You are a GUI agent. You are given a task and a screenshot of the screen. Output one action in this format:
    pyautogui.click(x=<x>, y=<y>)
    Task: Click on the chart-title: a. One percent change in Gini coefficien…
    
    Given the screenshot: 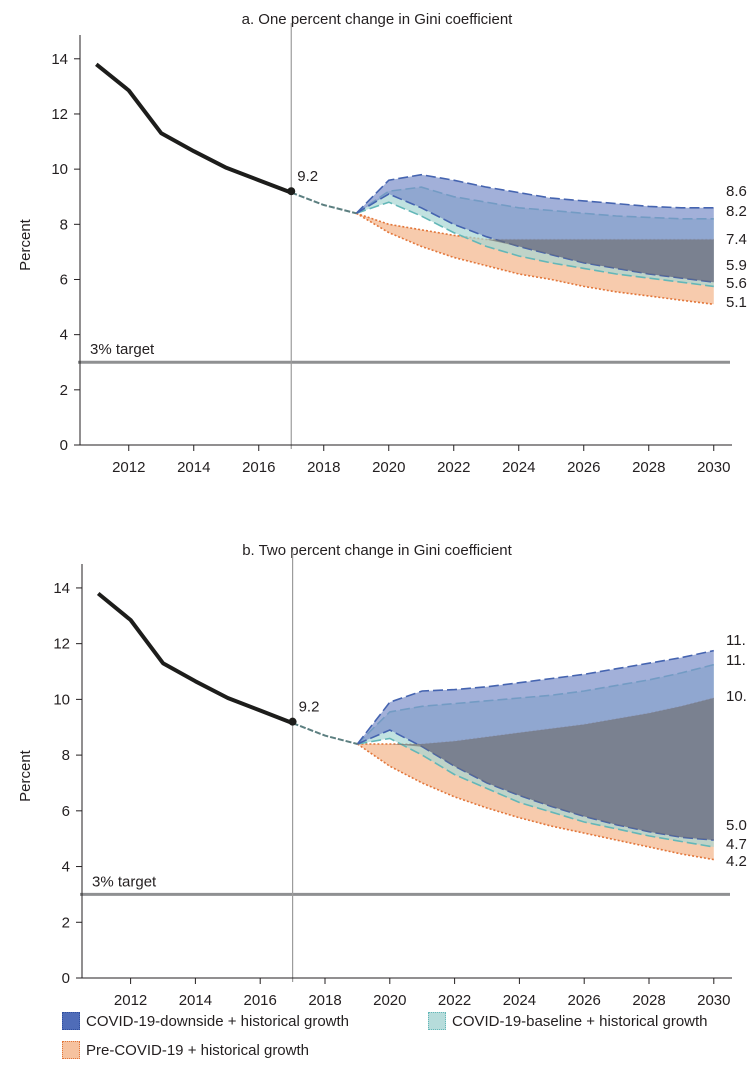 What is the action you would take?
    pyautogui.click(x=378, y=19)
    